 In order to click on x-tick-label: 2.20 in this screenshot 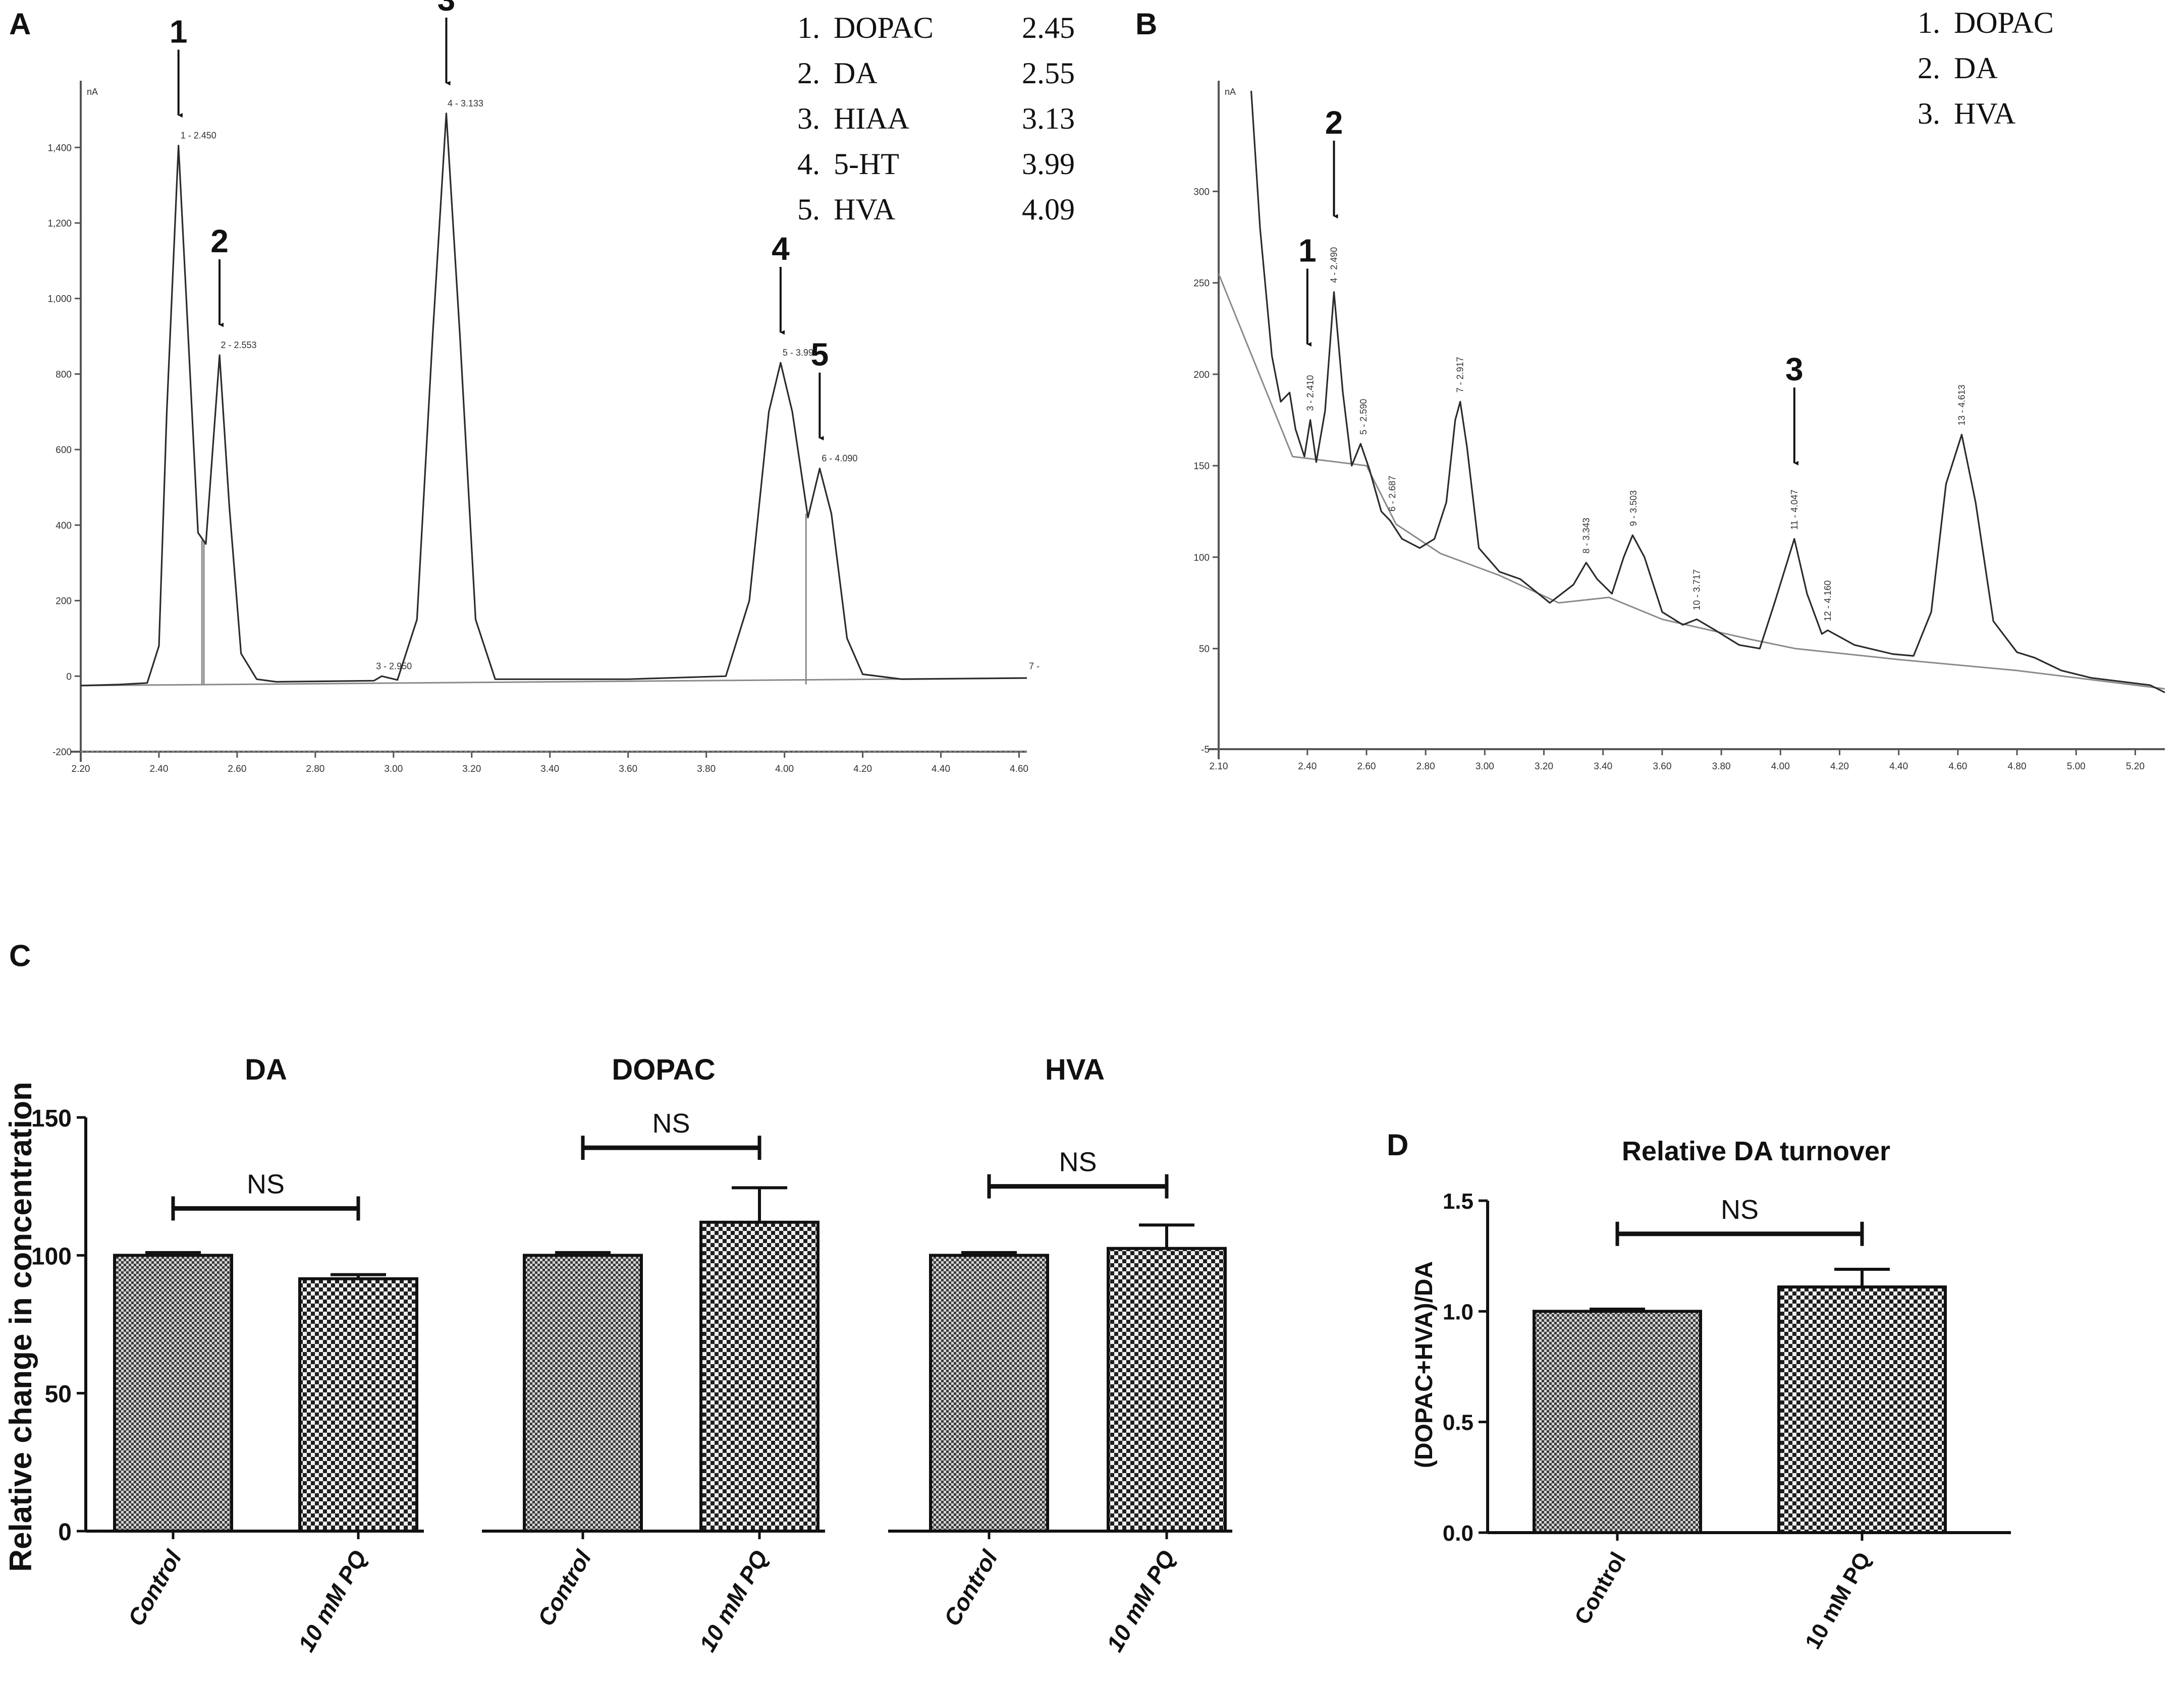, I will do `click(81, 769)`.